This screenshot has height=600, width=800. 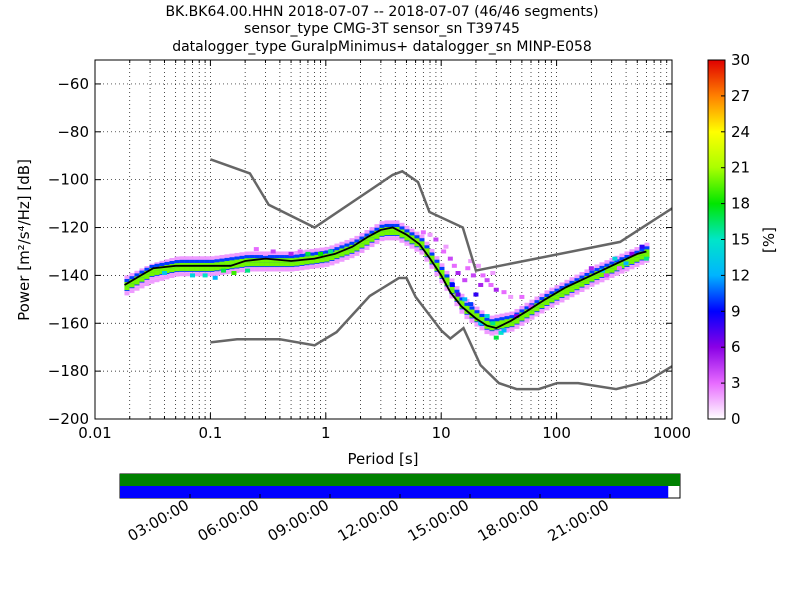 I want to click on timeline-tick-label: 12:00:00, so click(x=368, y=520).